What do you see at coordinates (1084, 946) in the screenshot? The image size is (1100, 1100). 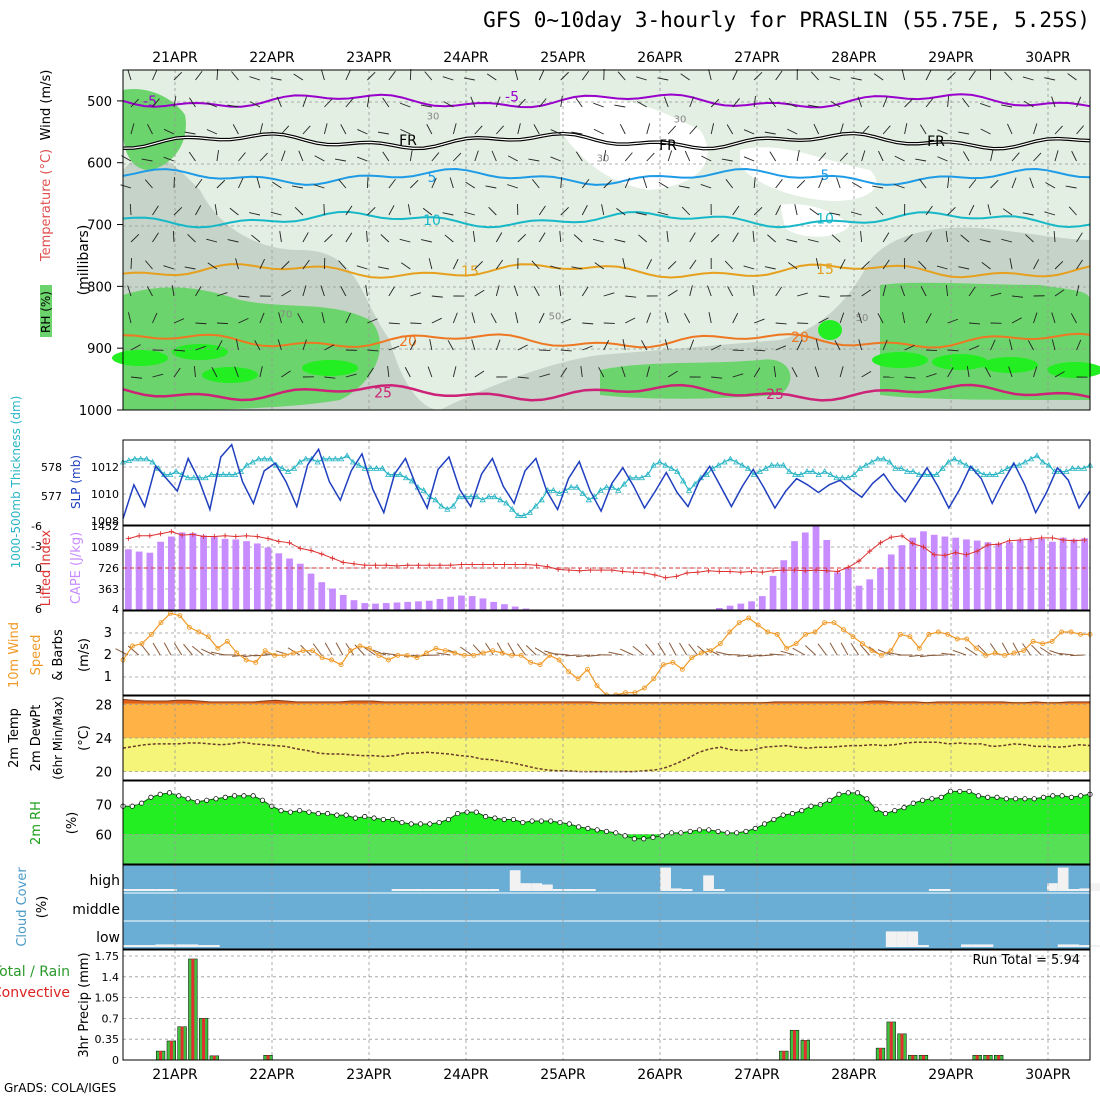 I see `cloud-low-bar` at bounding box center [1084, 946].